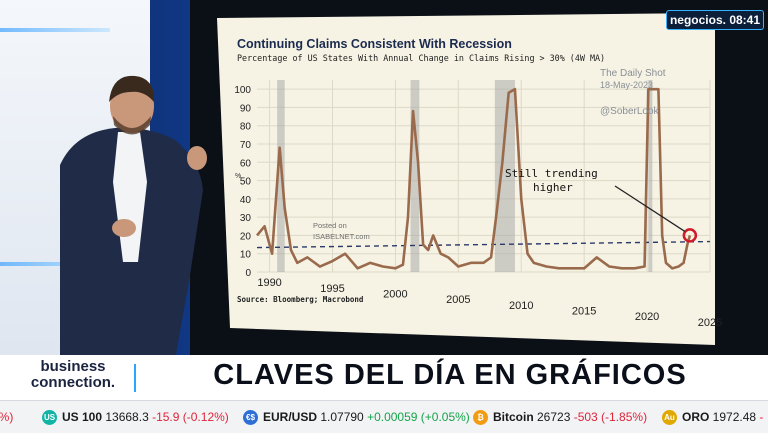 This screenshot has width=768, height=433. What do you see at coordinates (190, 417) in the screenshot?
I see `ticker-change: -15.9 (-0.12%)` at bounding box center [190, 417].